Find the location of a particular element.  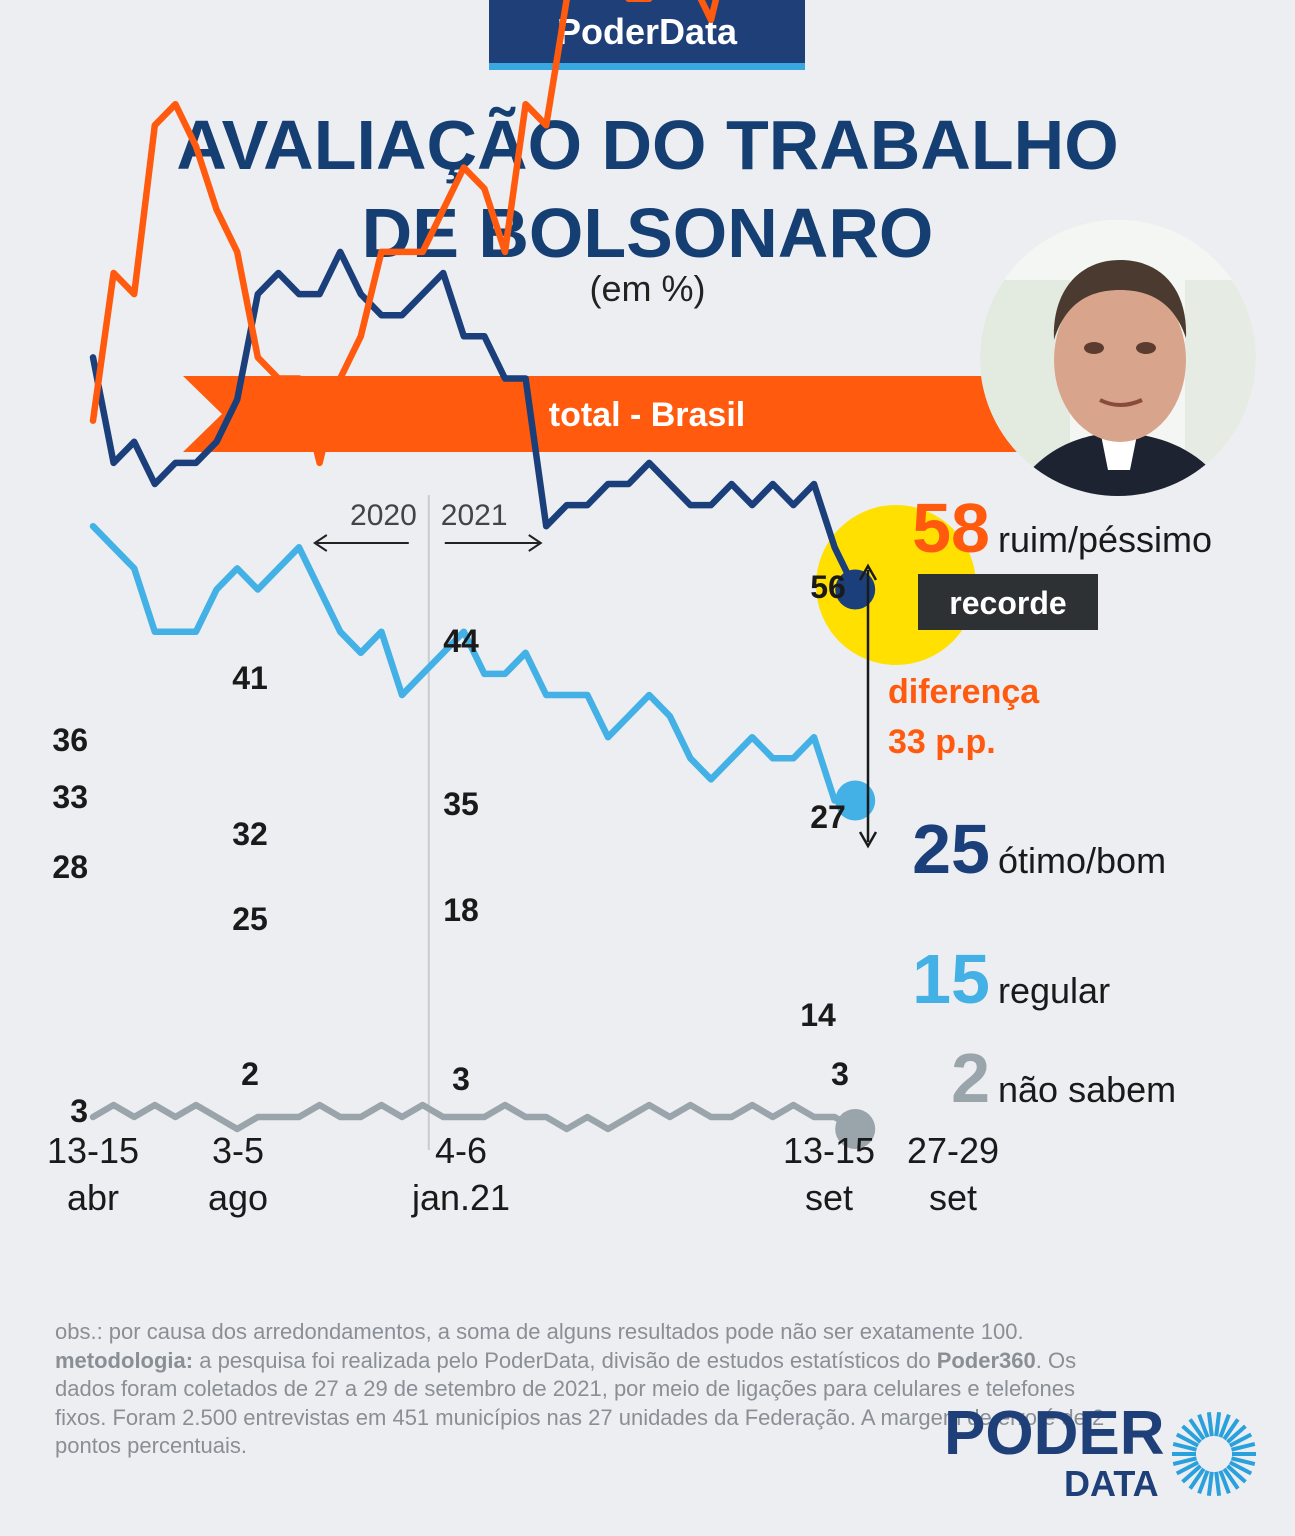

record-badge-label: recorde is located at coordinates (1007, 603).